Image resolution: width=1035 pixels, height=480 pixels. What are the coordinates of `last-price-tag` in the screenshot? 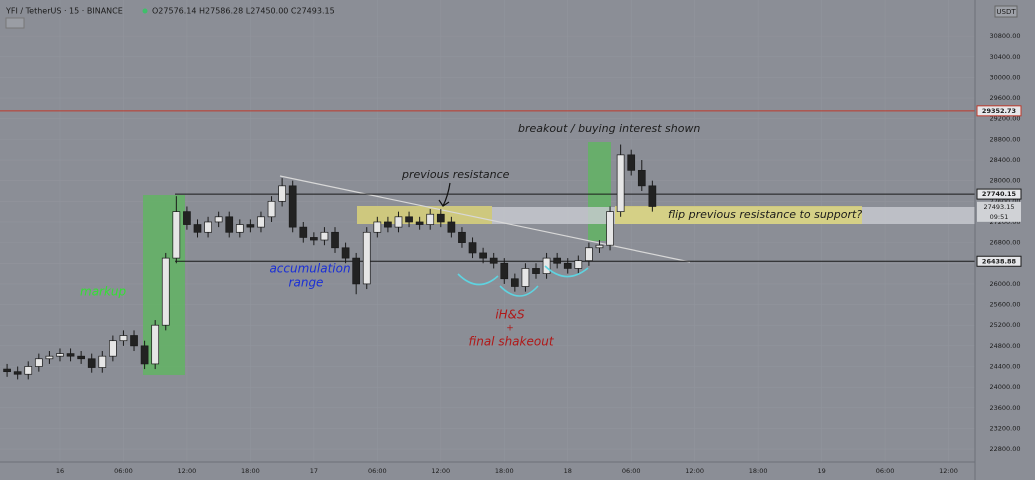 It's located at (999, 211).